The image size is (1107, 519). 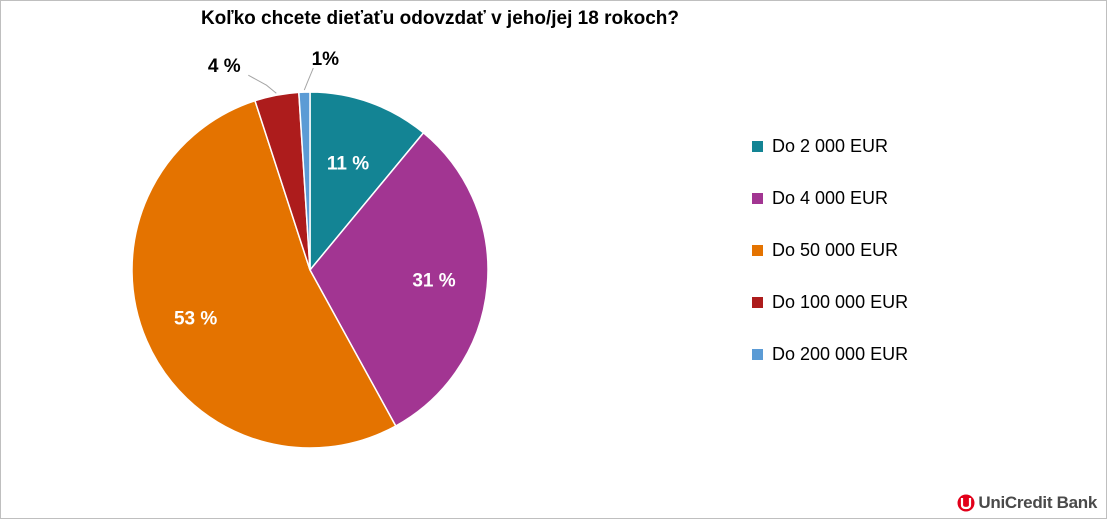 I want to click on legend-item-do-200-000-eur: Do 200 000 EUR, so click(x=830, y=354).